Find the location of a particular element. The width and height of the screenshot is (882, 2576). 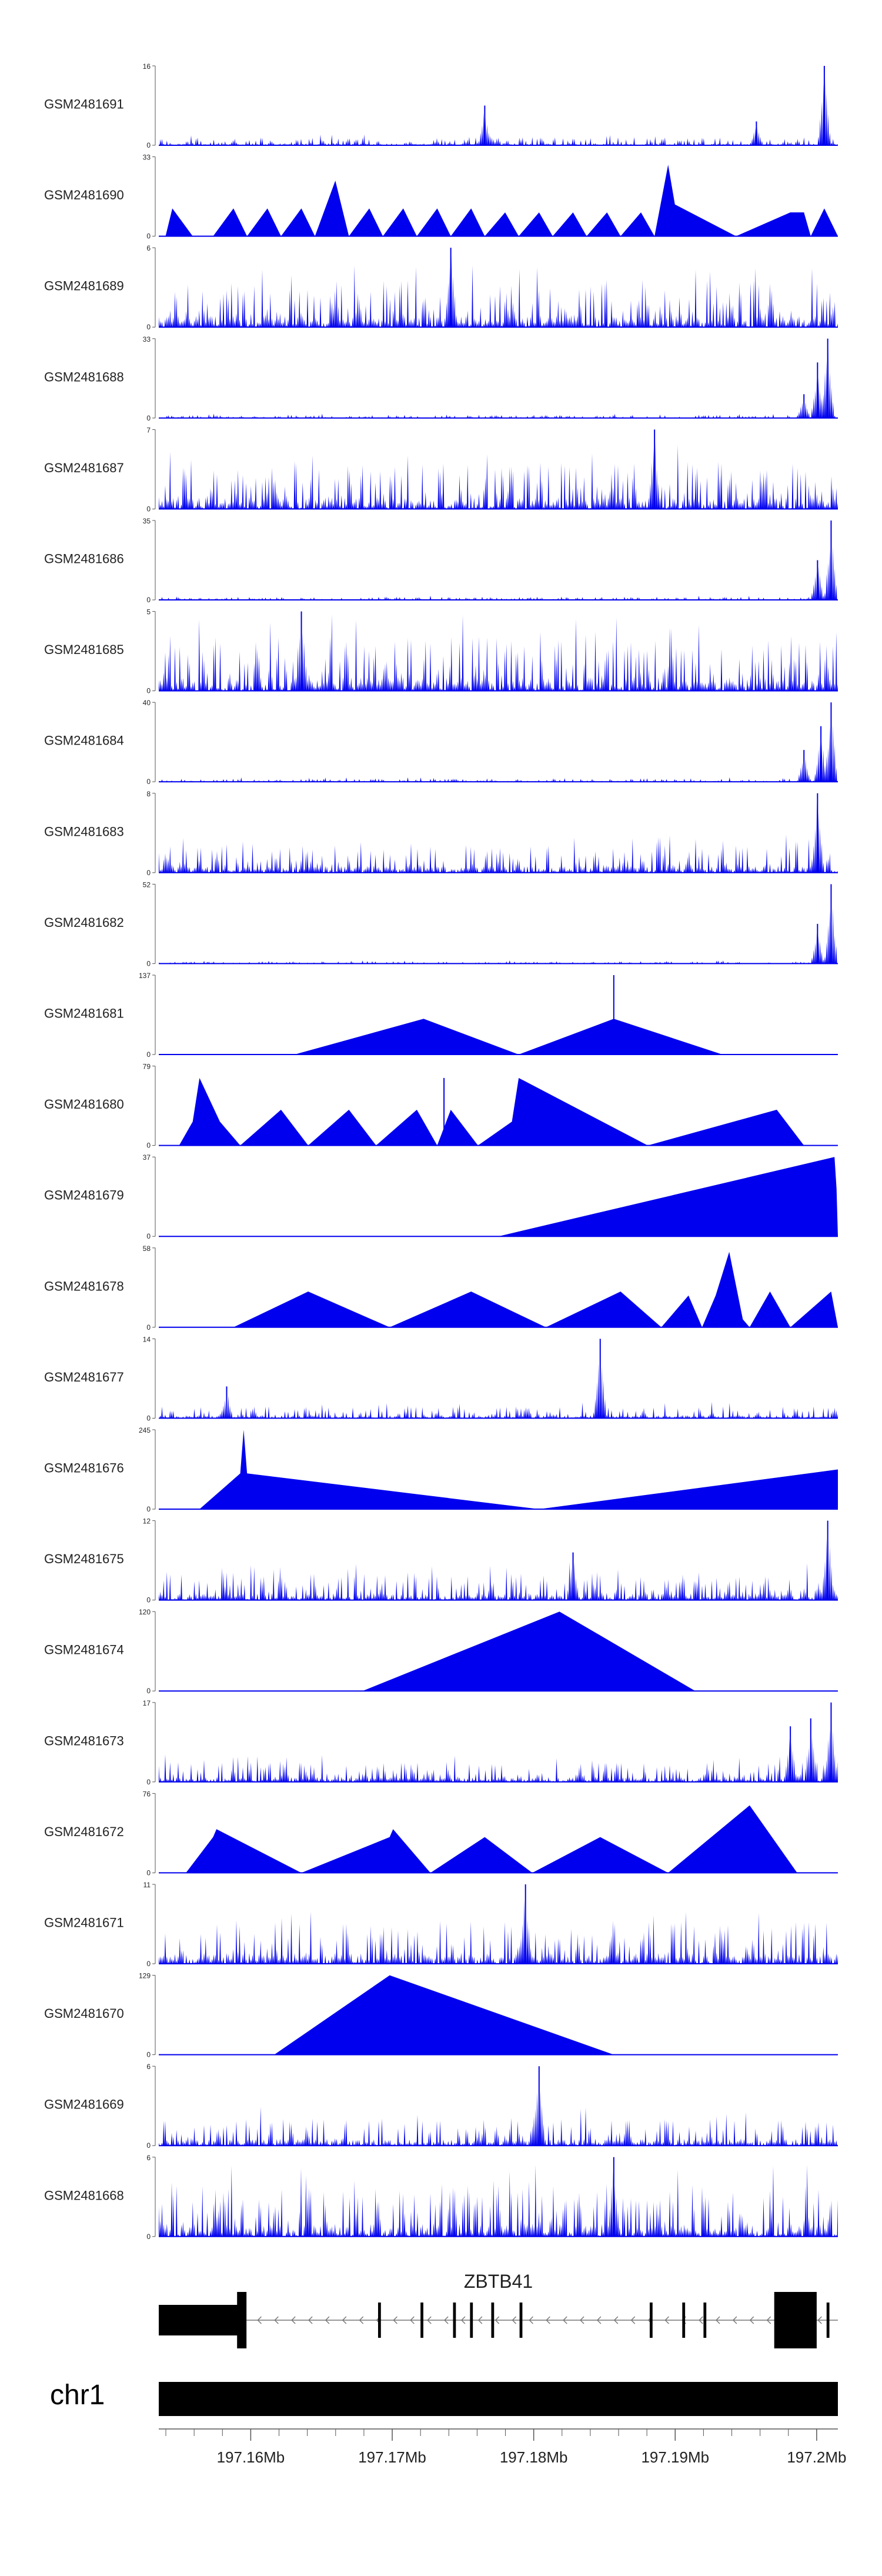

track-label: GSM2481689 is located at coordinates (84, 286).